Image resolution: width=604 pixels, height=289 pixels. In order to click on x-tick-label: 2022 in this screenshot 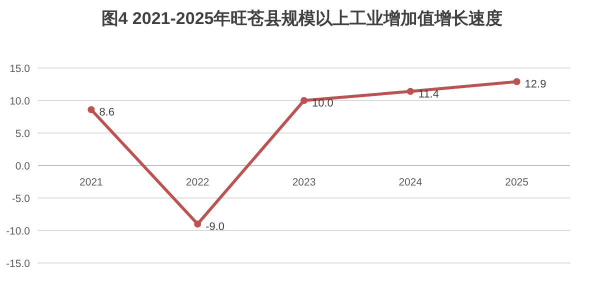, I will do `click(198, 182)`.